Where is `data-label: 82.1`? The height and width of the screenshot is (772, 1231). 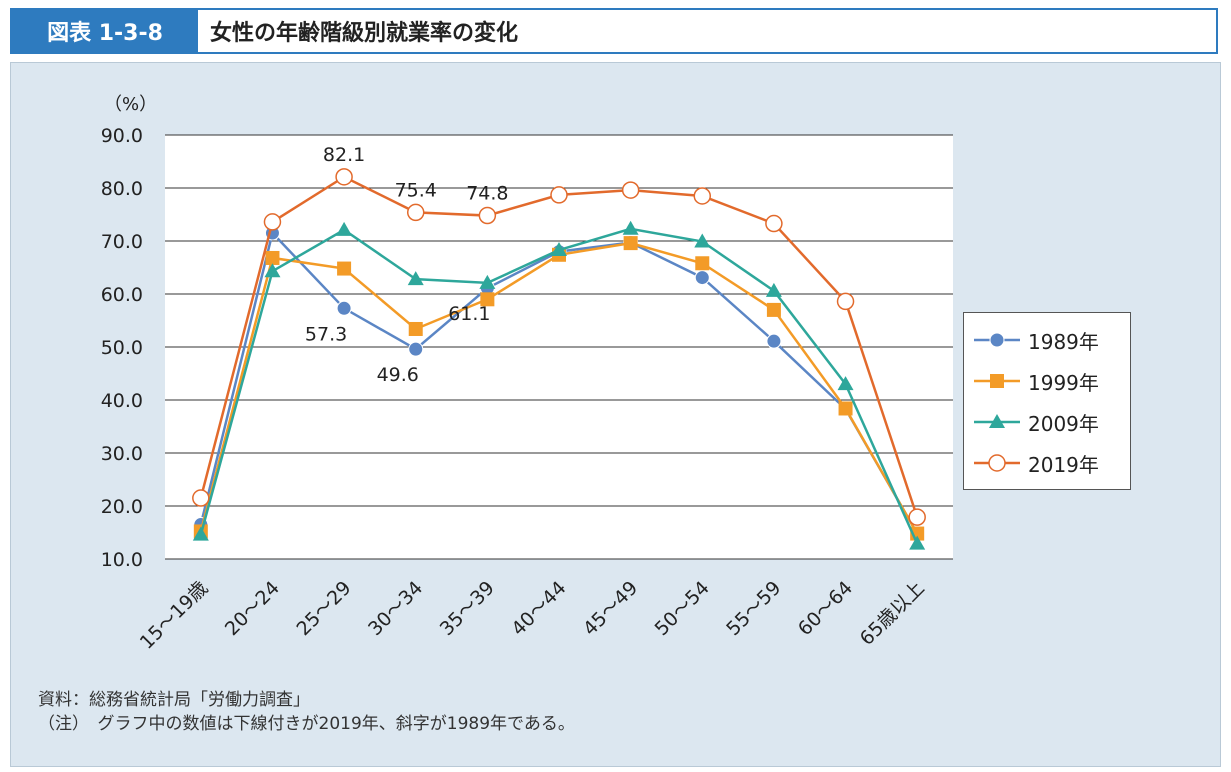
data-label: 82.1 is located at coordinates (344, 155).